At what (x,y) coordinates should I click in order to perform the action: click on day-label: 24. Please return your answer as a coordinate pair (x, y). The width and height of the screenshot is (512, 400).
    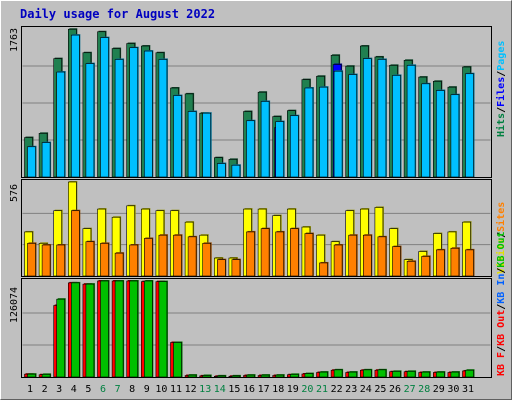
    Looking at the image, I should click on (366, 389).